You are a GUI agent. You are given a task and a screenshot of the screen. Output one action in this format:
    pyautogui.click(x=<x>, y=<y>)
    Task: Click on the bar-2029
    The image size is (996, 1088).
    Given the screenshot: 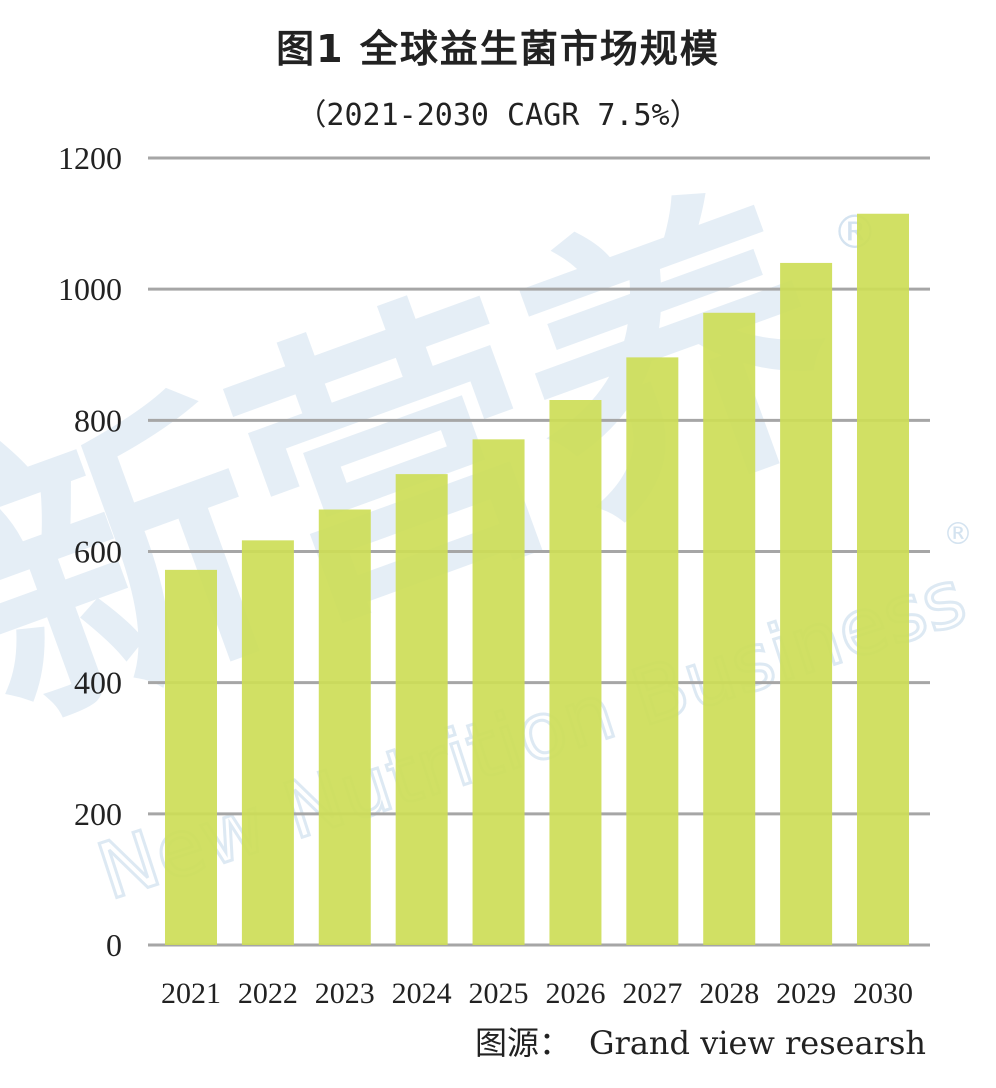 What is the action you would take?
    pyautogui.click(x=806, y=603)
    